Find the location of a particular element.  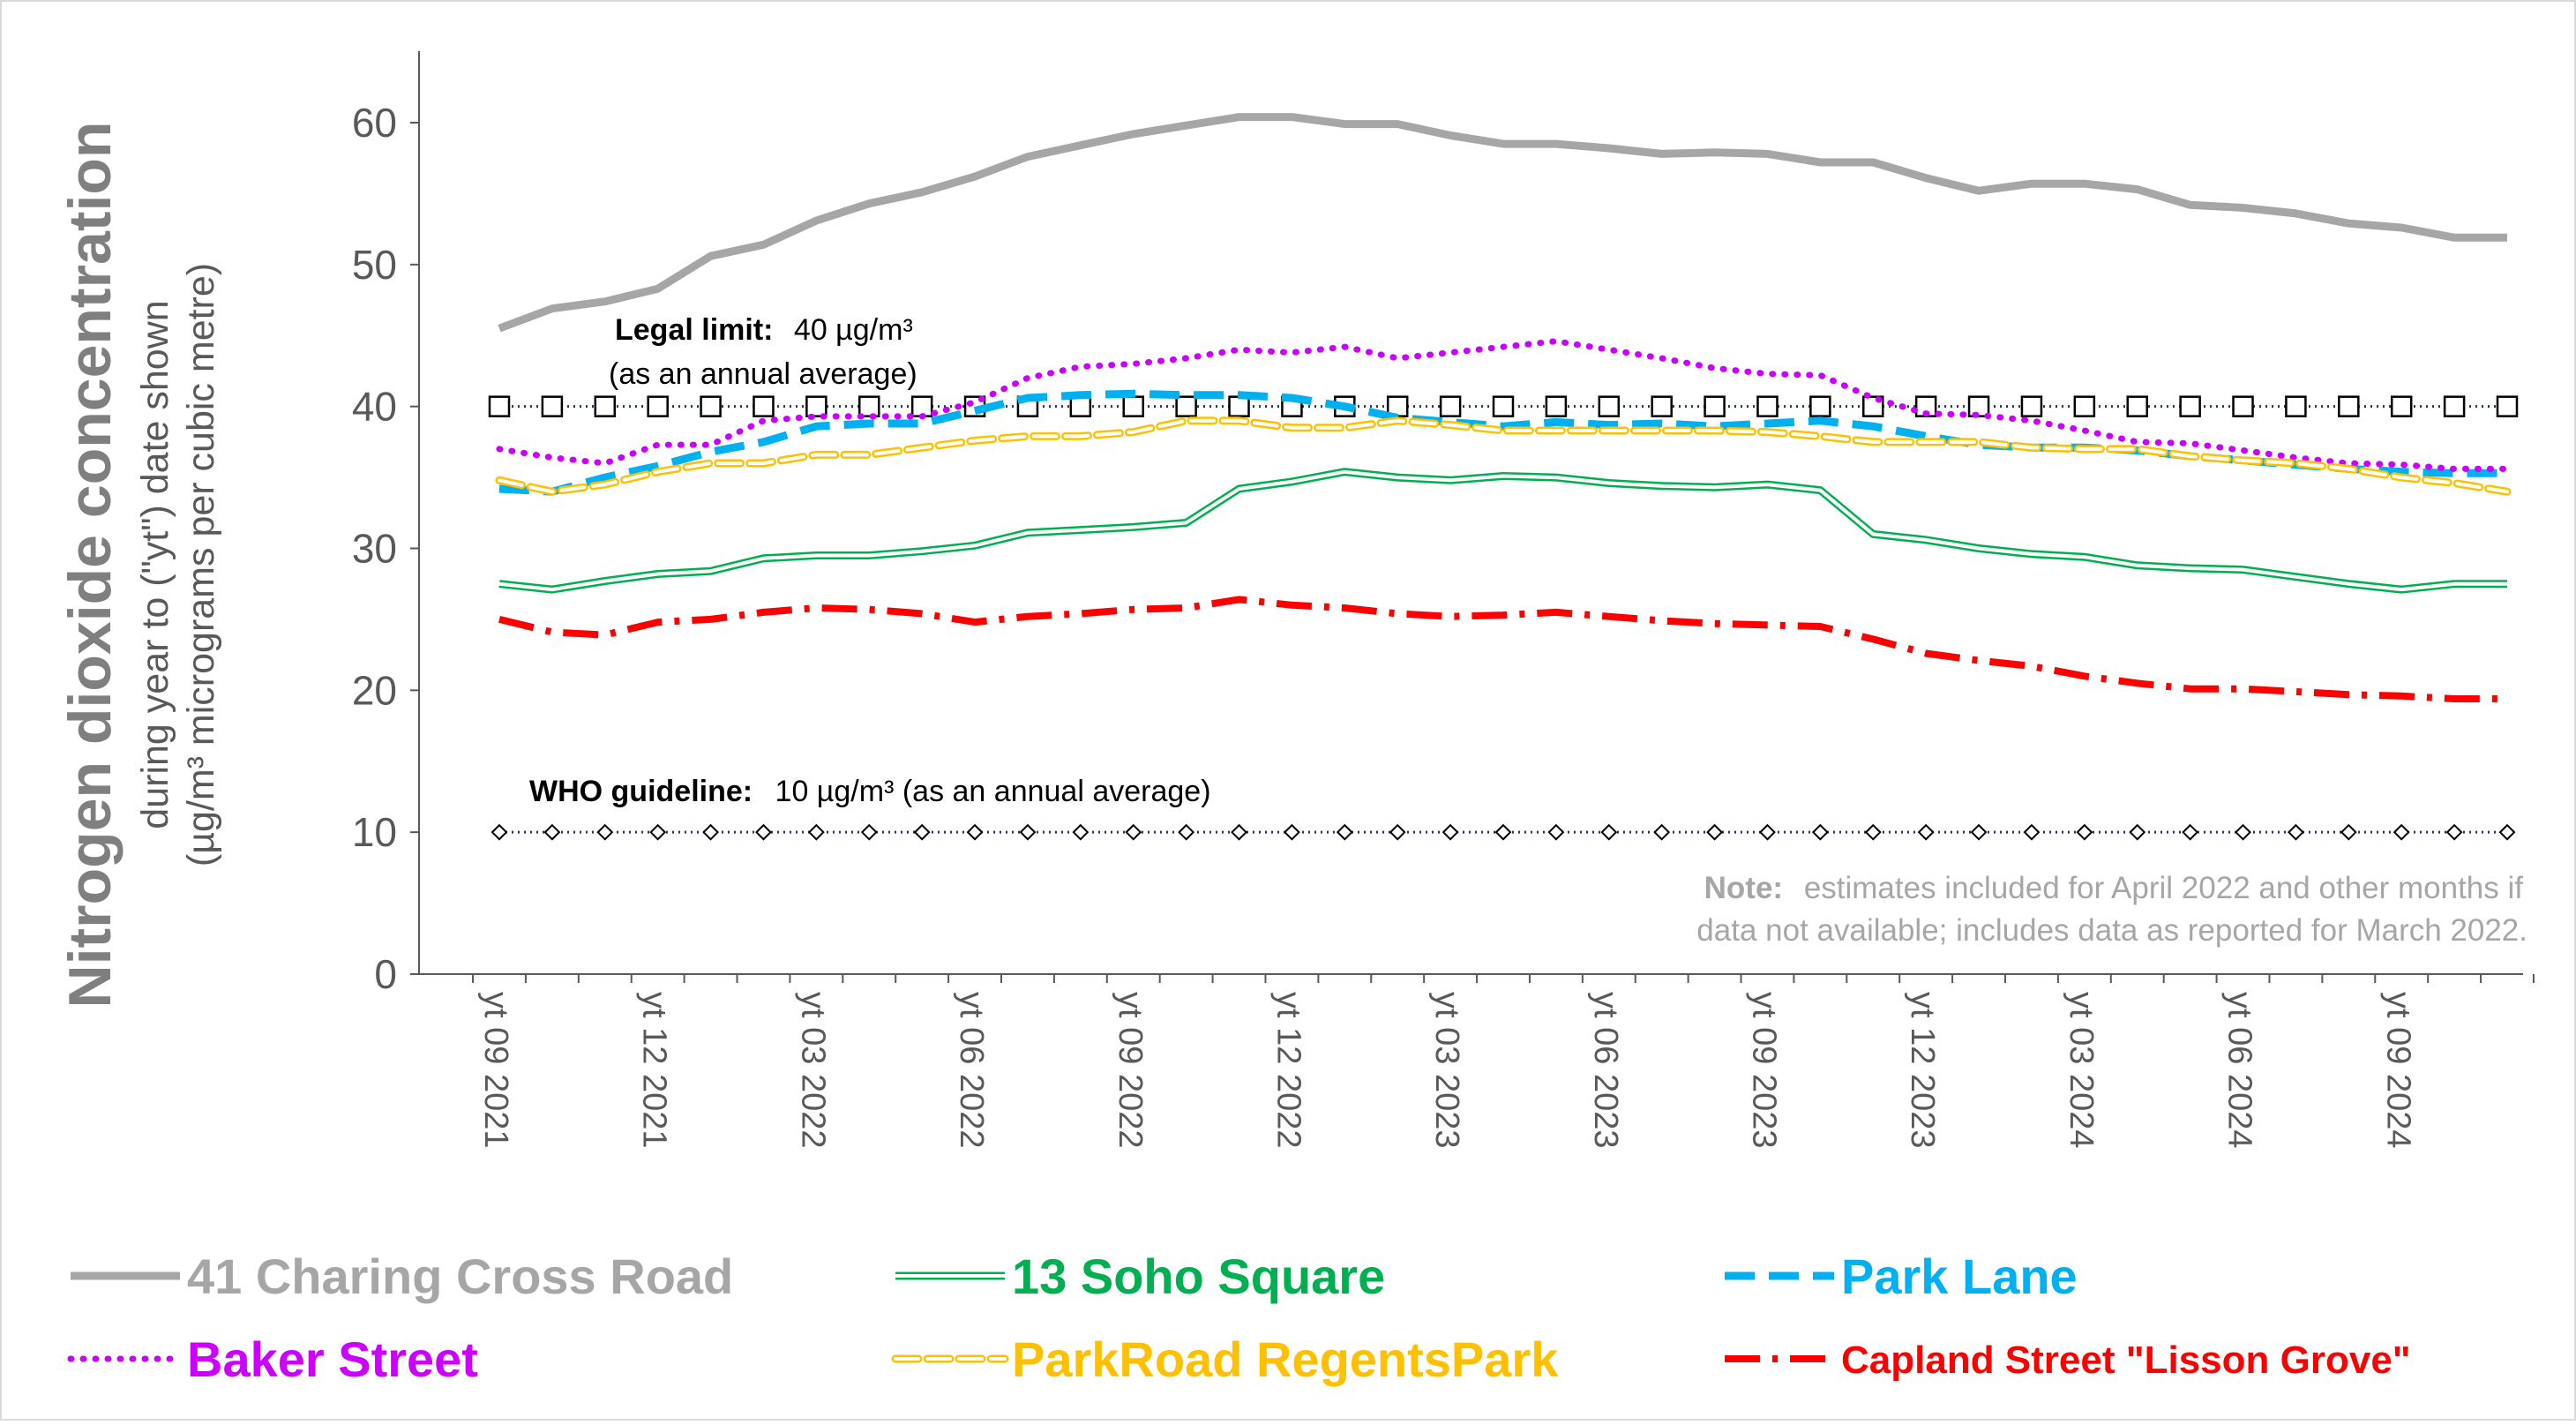

y-tick-label: 10 is located at coordinates (375, 832).